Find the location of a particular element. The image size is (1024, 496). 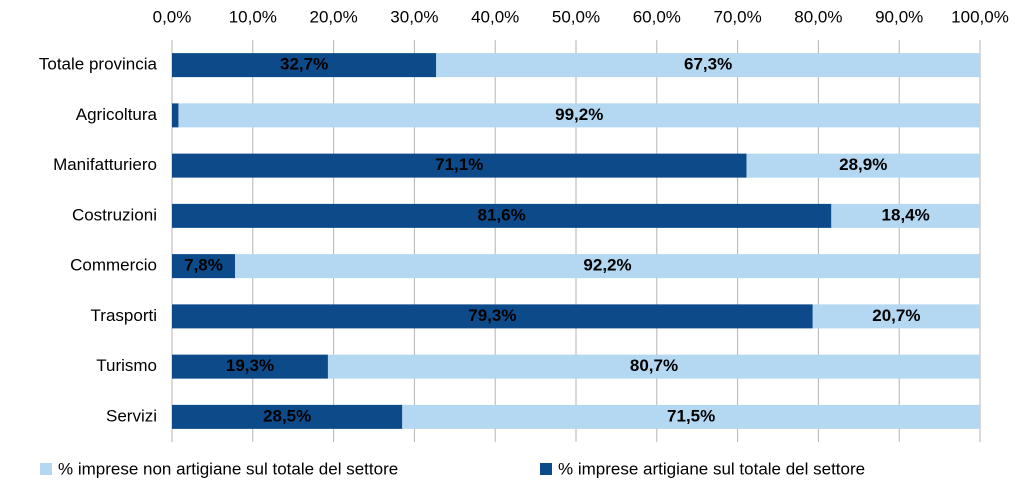

data-label: 20,7% is located at coordinates (896, 315).